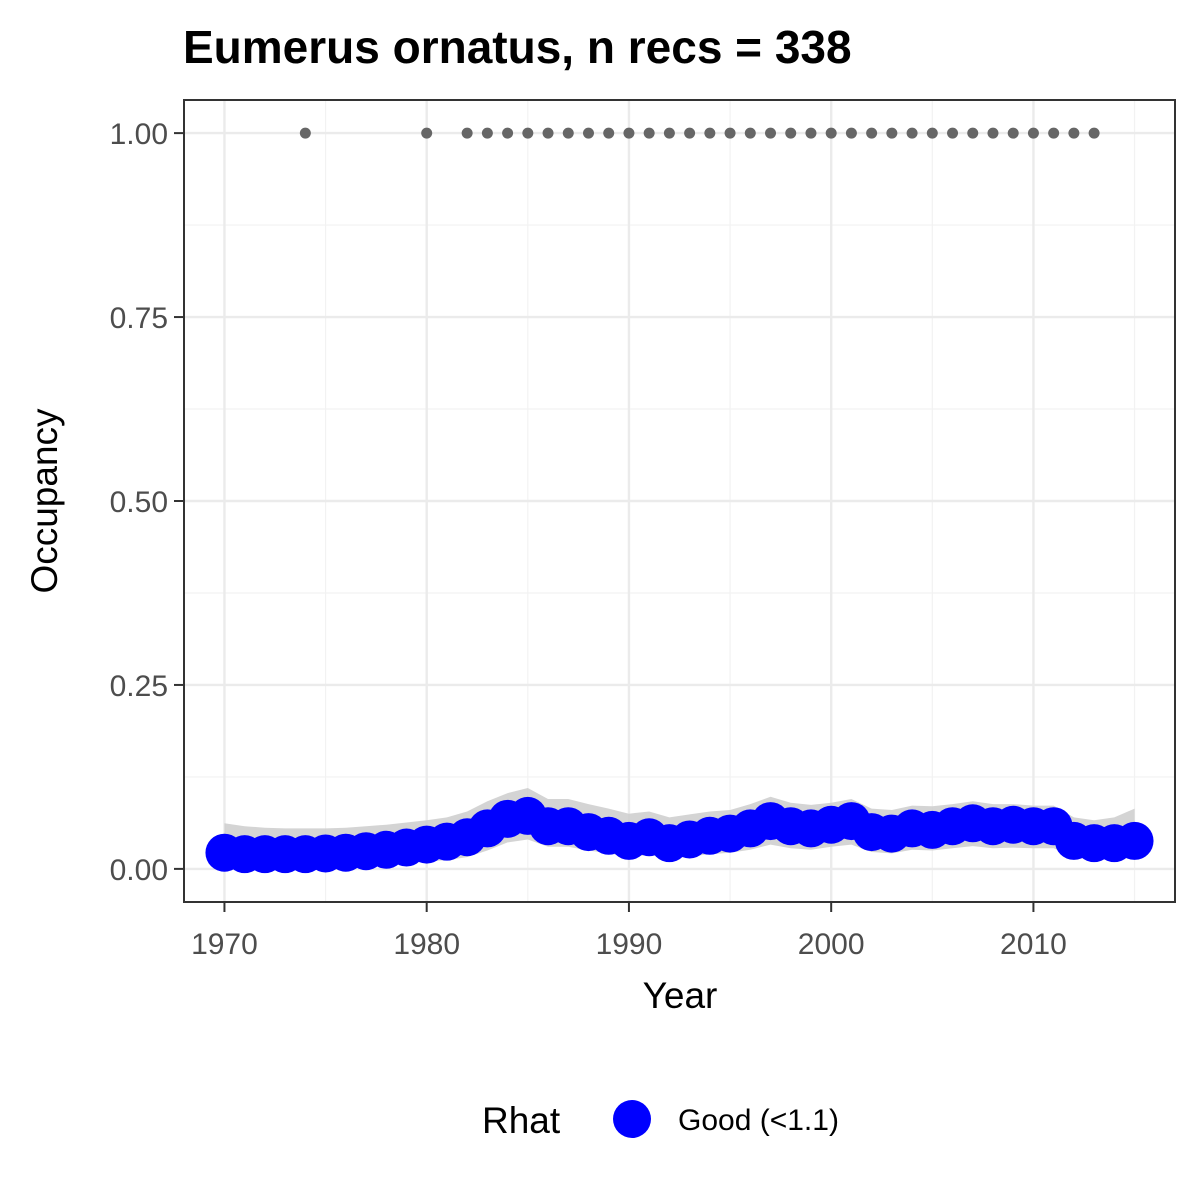 The width and height of the screenshot is (1200, 1200). What do you see at coordinates (139, 134) in the screenshot?
I see `y-tick-label: 1.00` at bounding box center [139, 134].